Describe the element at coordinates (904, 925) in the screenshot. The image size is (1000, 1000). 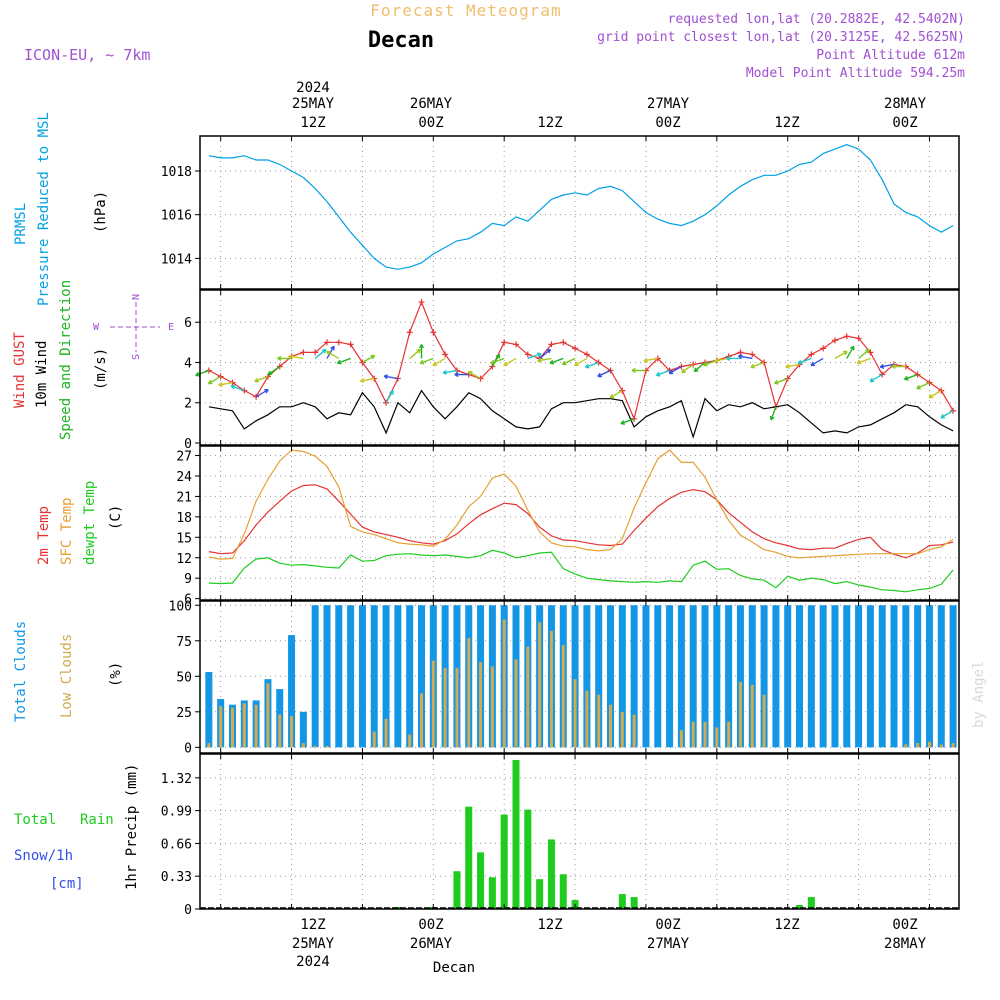
I see `time-label-bottom: 00Z` at that location.